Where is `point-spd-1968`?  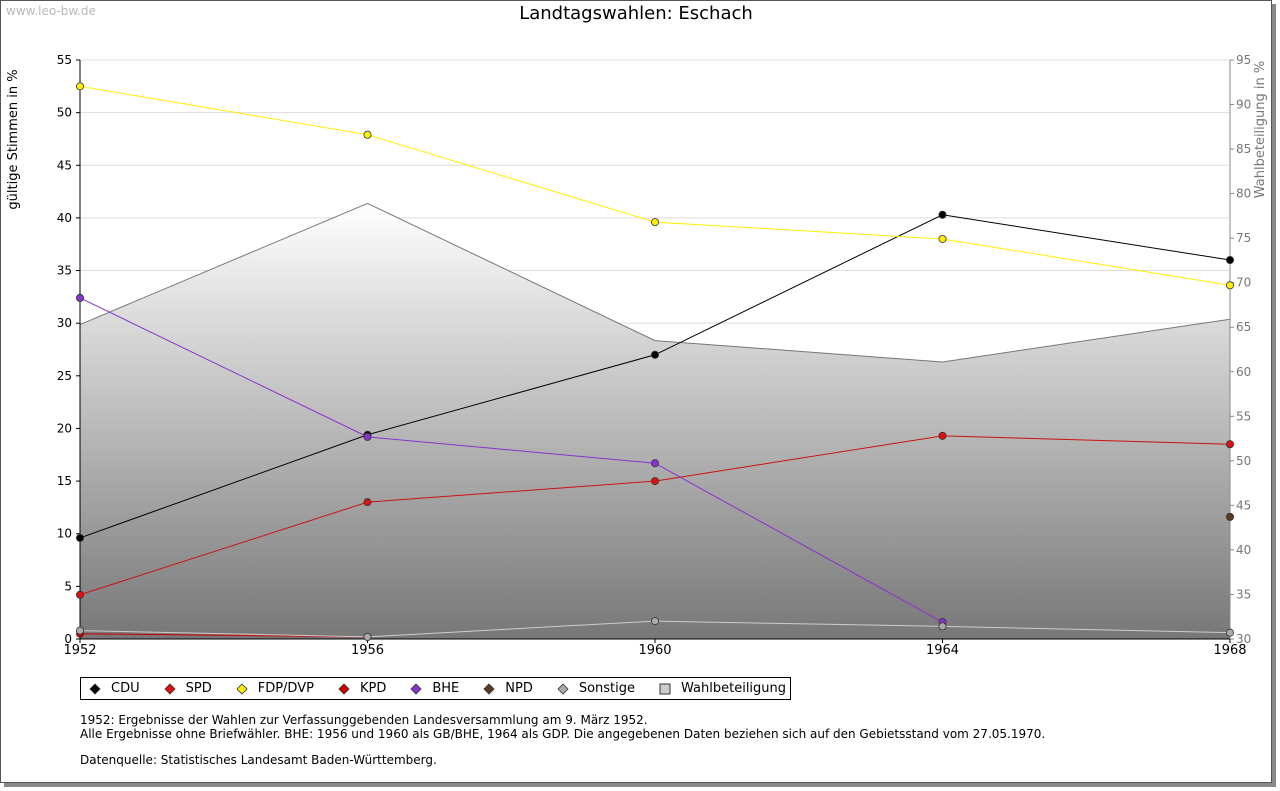
point-spd-1968 is located at coordinates (1230, 444).